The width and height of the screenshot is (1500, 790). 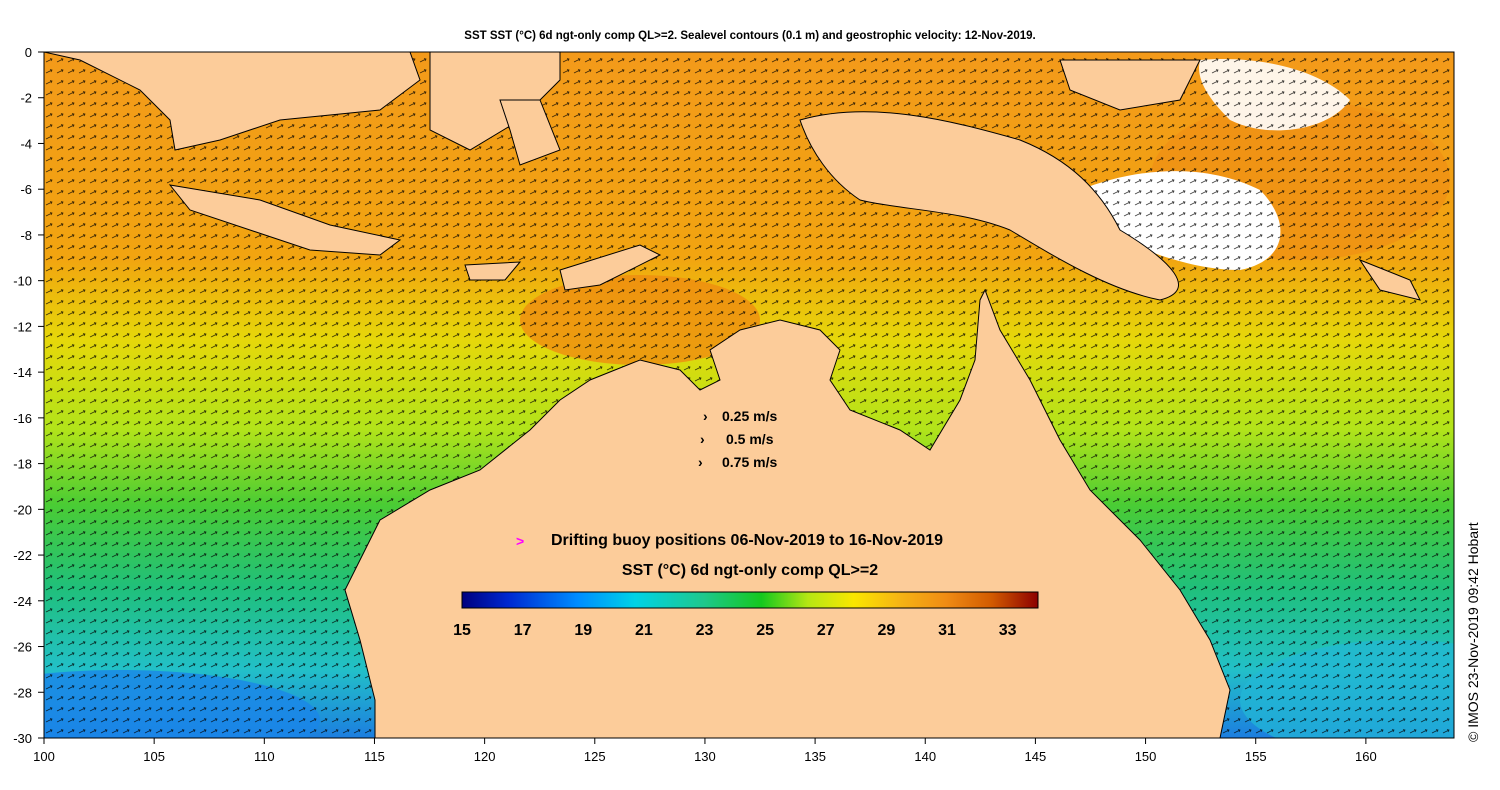 What do you see at coordinates (1256, 756) in the screenshot?
I see `x-tick-label: 155` at bounding box center [1256, 756].